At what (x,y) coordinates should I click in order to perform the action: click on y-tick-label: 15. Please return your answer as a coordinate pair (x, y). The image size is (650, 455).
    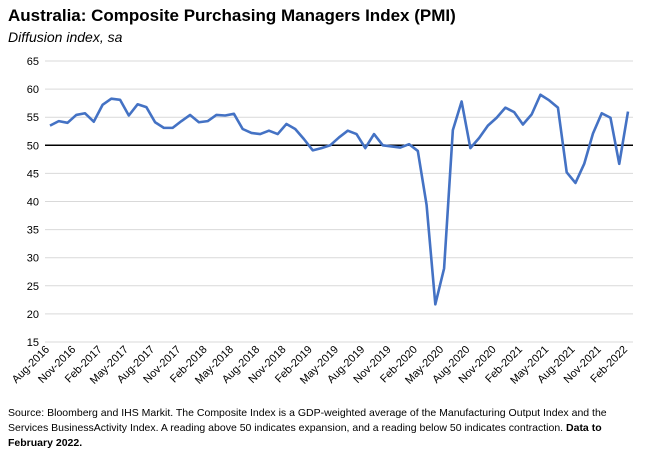
    Looking at the image, I should click on (33, 343).